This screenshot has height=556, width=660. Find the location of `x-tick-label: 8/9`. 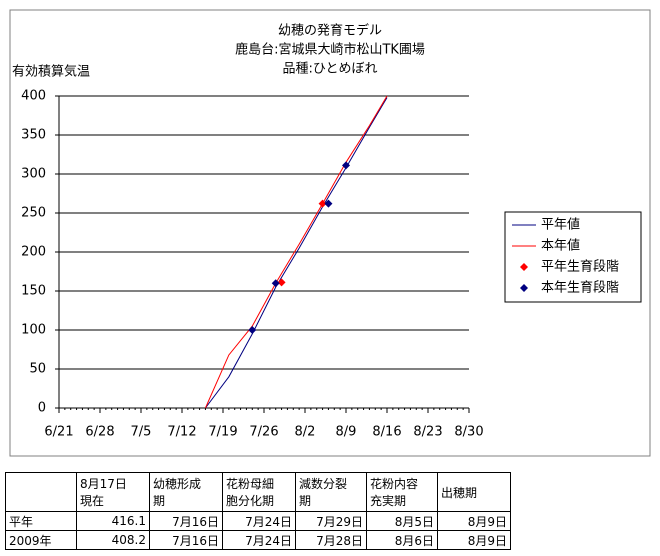

x-tick-label: 8/9 is located at coordinates (346, 432).